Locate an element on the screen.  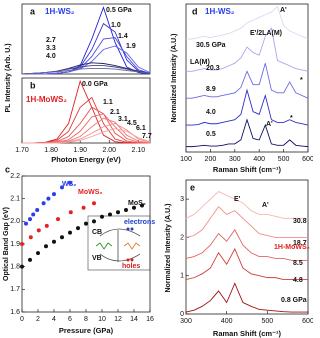
x-tick-label: 4 is located at coordinates (54, 319).